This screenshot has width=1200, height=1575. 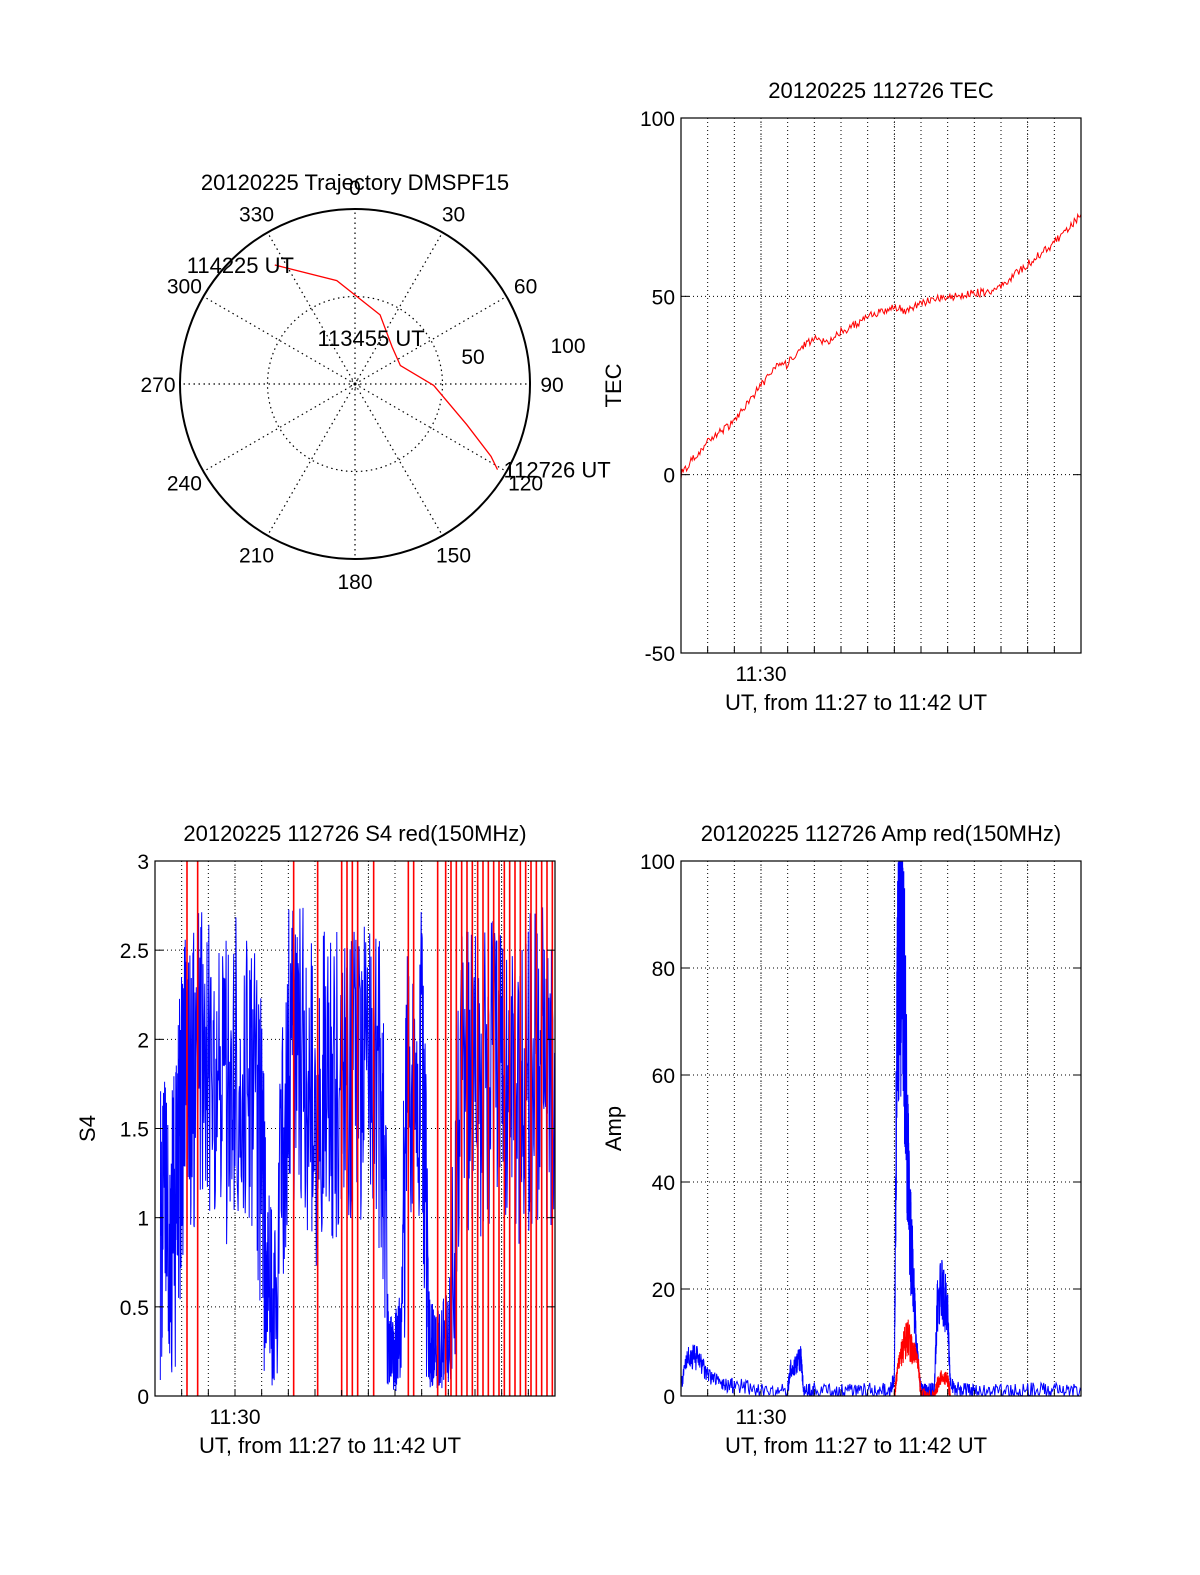 What do you see at coordinates (355, 188) in the screenshot?
I see `azimuth-label: 0` at bounding box center [355, 188].